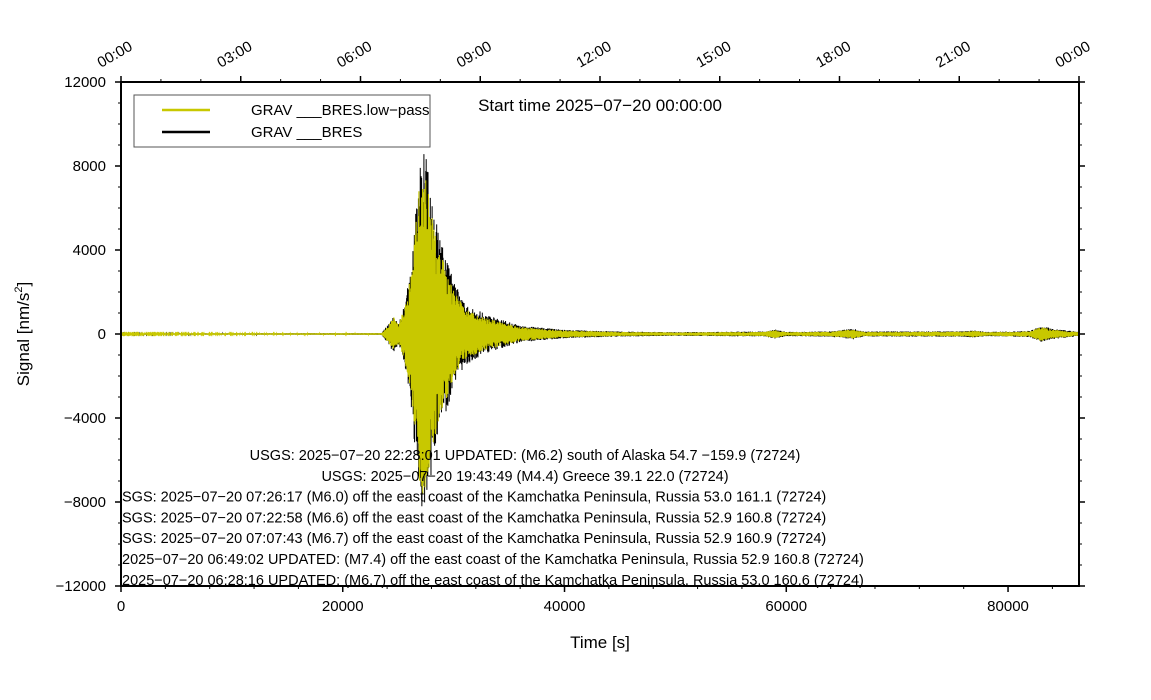 This screenshot has width=1151, height=700. I want to click on x-tick-label: 0, so click(121, 606).